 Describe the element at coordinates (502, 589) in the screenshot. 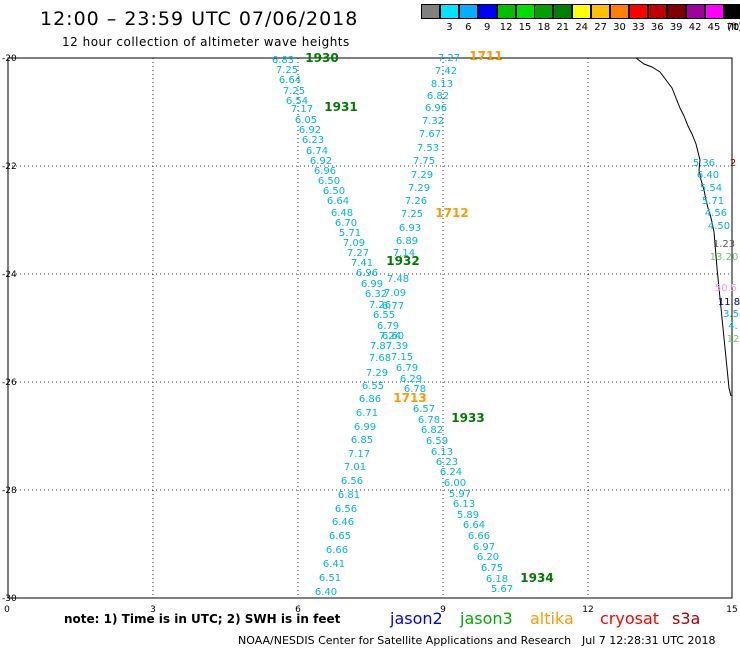

I see `wave-height-label: 5.67` at that location.